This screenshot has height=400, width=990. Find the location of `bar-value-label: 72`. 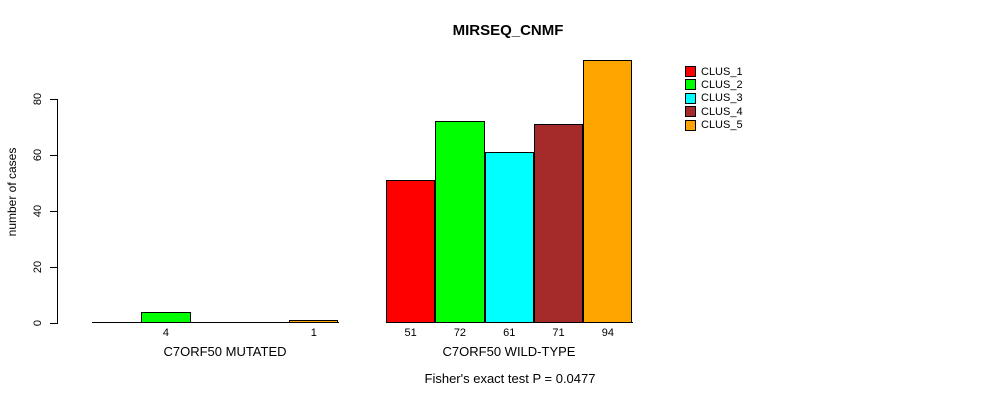

bar-value-label: 72 is located at coordinates (460, 333).